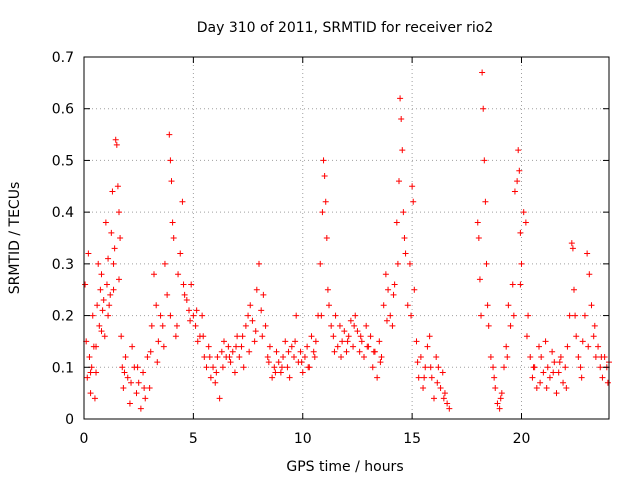  I want to click on y-axis-label: SRMTID / TECUs, so click(15, 238).